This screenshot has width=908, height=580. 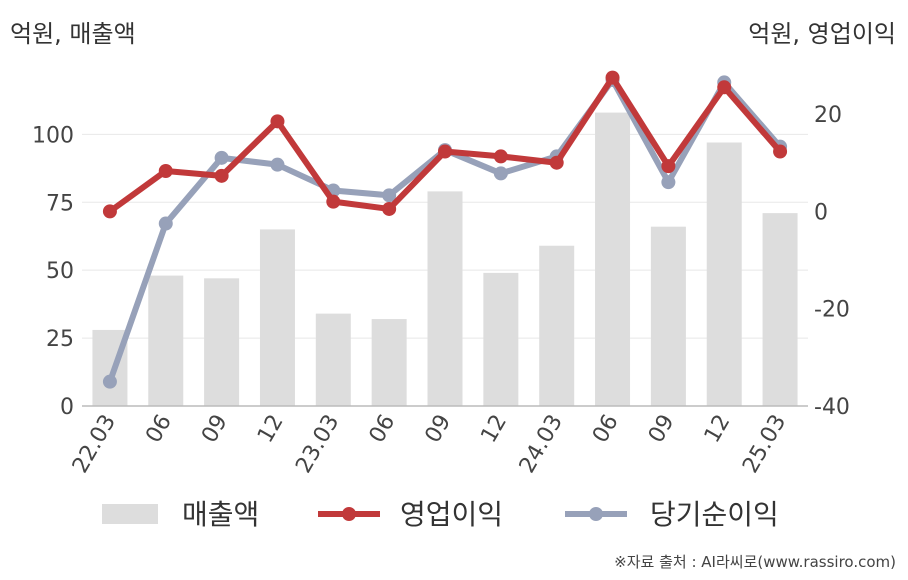 I want to click on left-tick-label: 100, so click(x=53, y=135).